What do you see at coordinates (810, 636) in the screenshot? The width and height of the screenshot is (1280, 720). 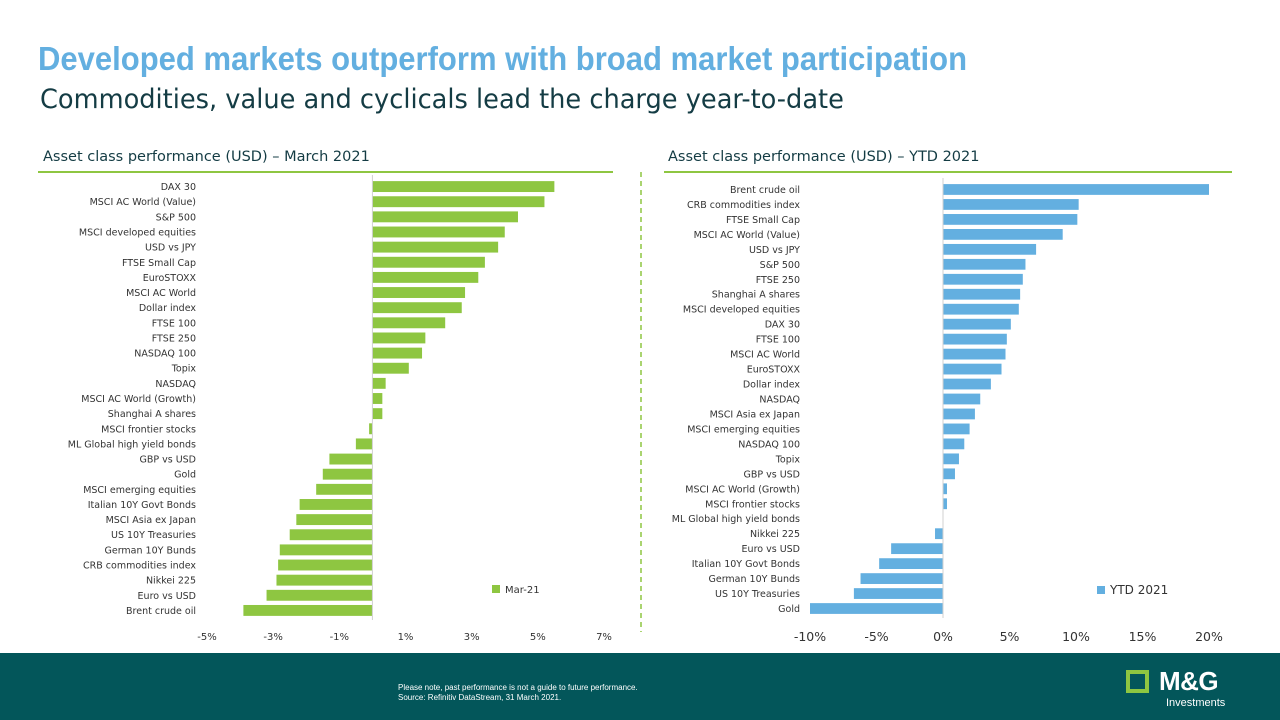 I see `tick-label: -10%` at bounding box center [810, 636].